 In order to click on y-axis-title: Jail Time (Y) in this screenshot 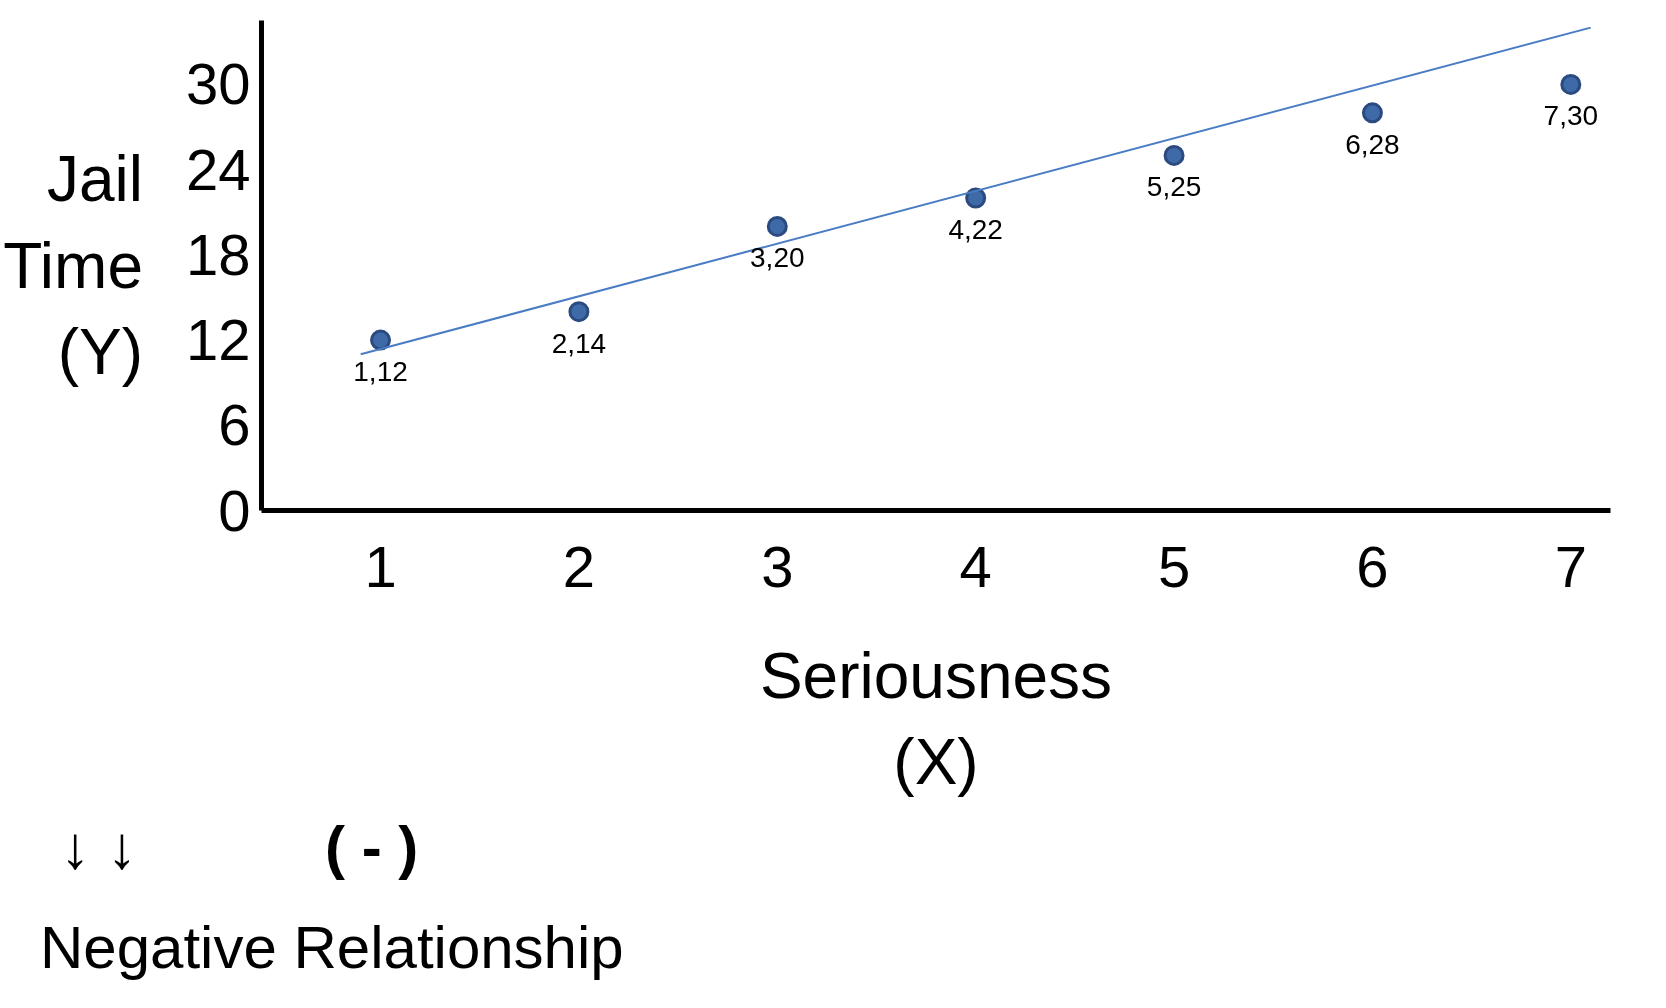, I will do `click(73, 265)`.